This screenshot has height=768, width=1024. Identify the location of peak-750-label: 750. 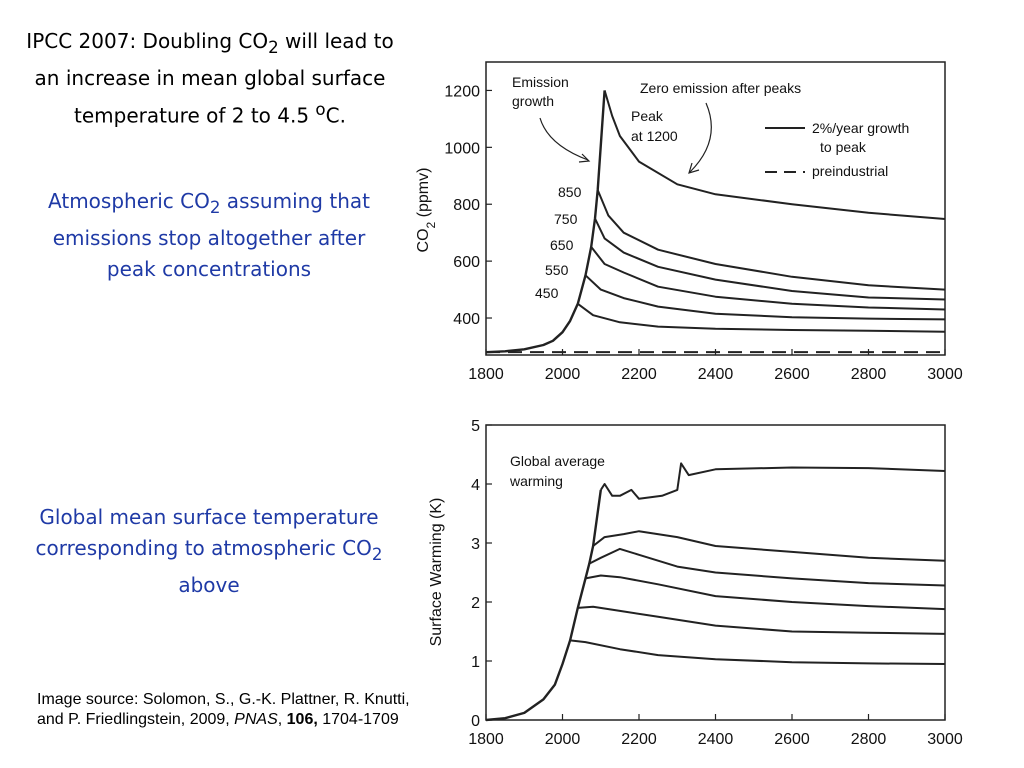
(566, 219).